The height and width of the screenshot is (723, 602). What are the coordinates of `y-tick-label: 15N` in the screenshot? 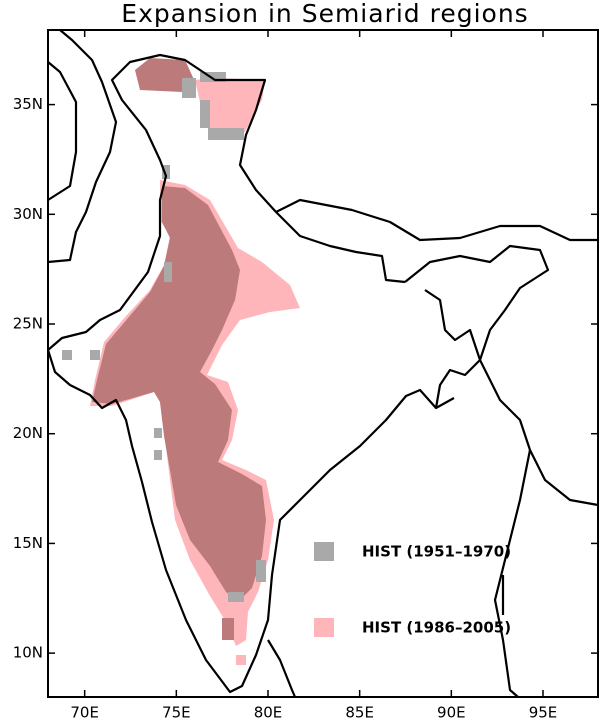 It's located at (28, 543).